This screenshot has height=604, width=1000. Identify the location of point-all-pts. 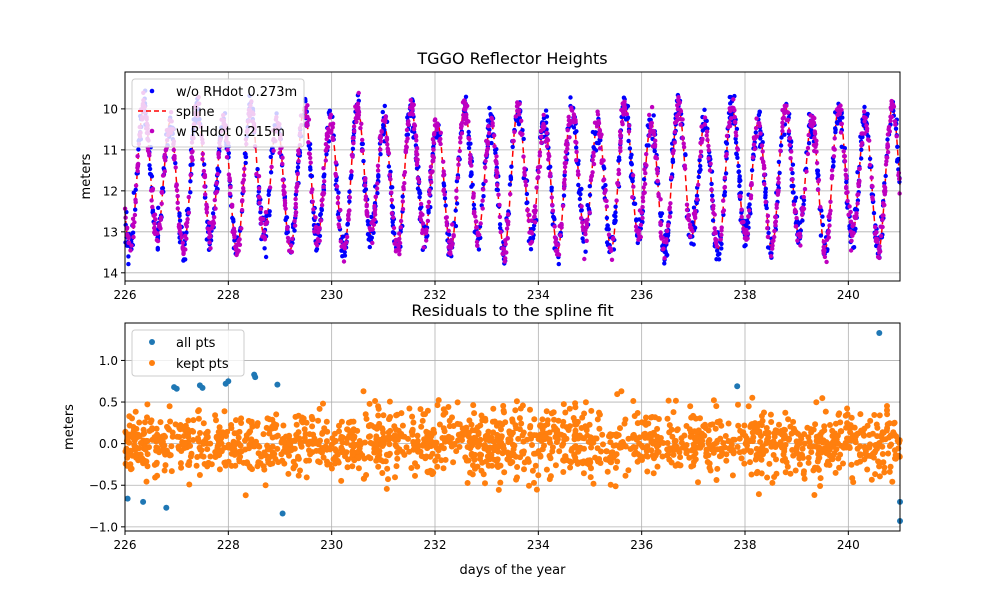
(228, 381).